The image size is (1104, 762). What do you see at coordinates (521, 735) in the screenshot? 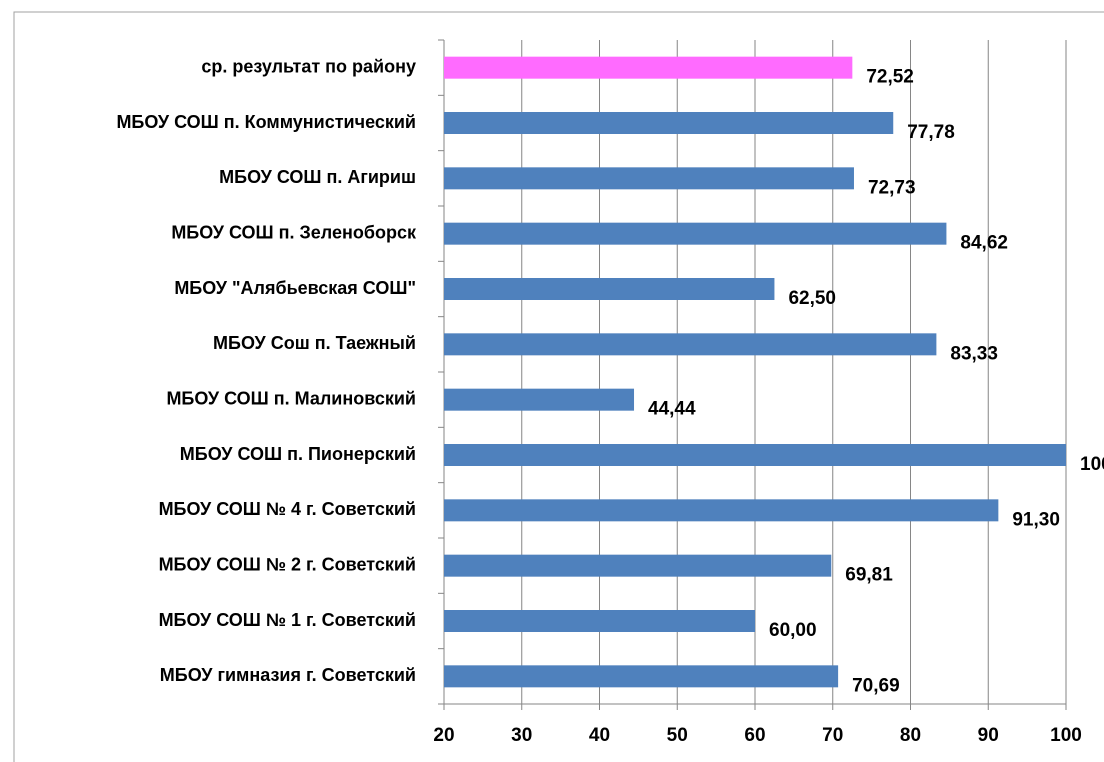
I see `x-tick-label: 30` at bounding box center [521, 735].